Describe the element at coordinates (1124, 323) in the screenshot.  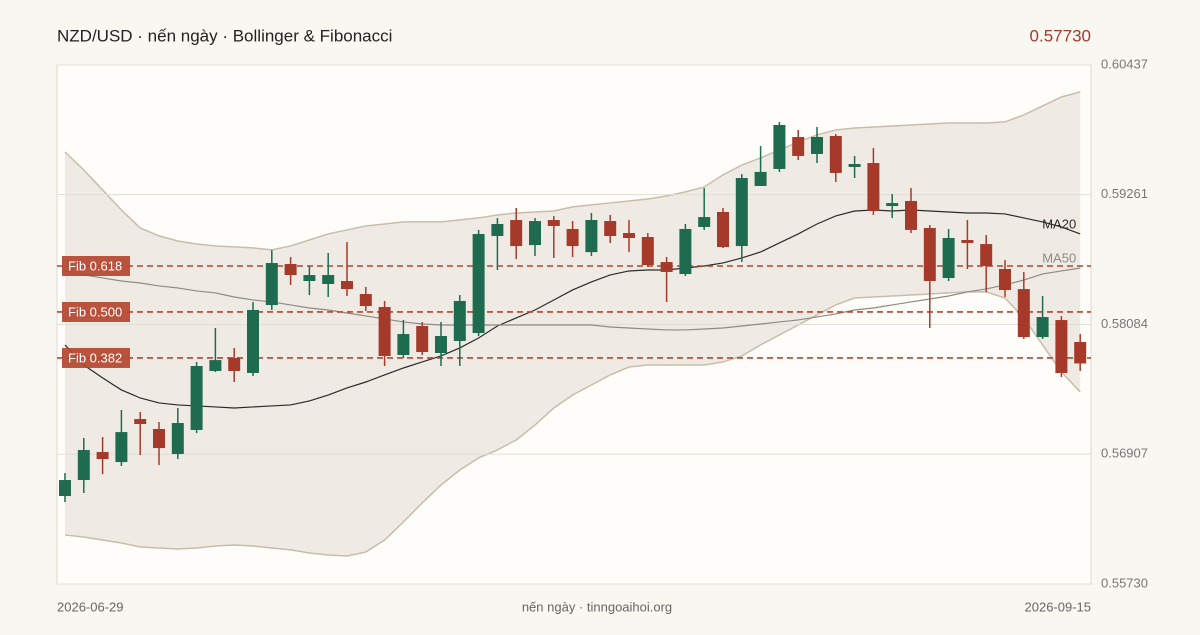
I see `y-tick-label: 0.58084` at that location.